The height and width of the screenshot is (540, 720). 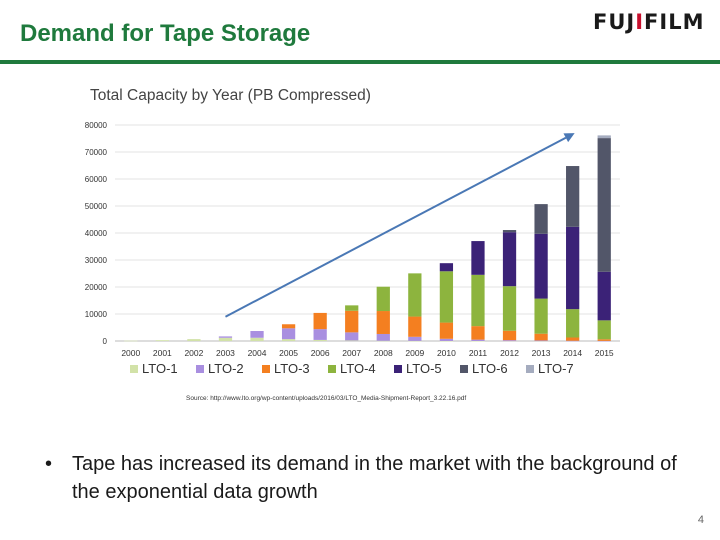 What do you see at coordinates (351, 353) in the screenshot?
I see `x-tick-label: 2007` at bounding box center [351, 353].